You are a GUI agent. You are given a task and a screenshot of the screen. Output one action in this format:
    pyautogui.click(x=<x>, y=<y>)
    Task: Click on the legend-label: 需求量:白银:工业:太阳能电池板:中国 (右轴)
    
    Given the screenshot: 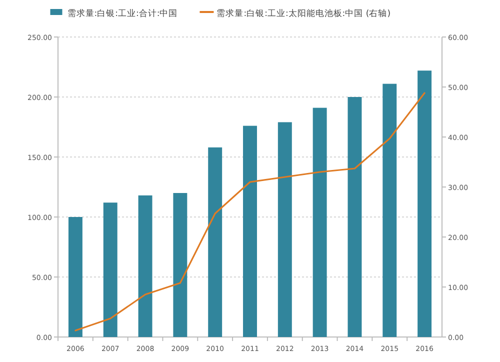 What is the action you would take?
    pyautogui.click(x=303, y=13)
    